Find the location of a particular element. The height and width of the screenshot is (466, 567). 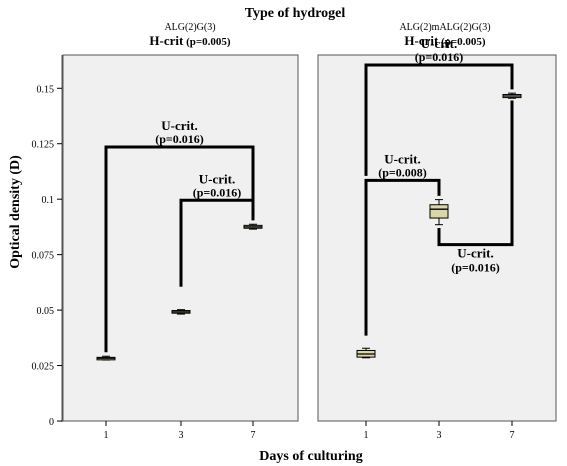

y-tick-label: 0.075 is located at coordinates (43, 256).